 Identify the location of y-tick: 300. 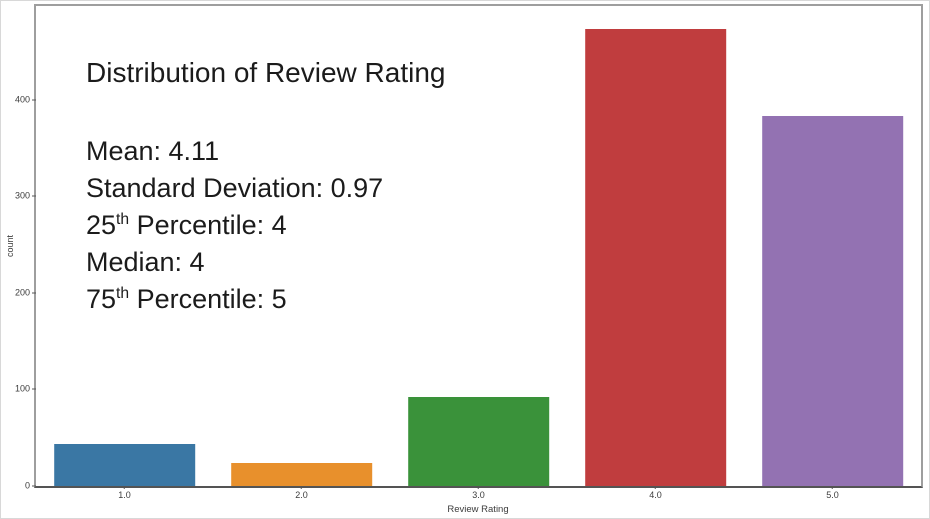
(25, 195).